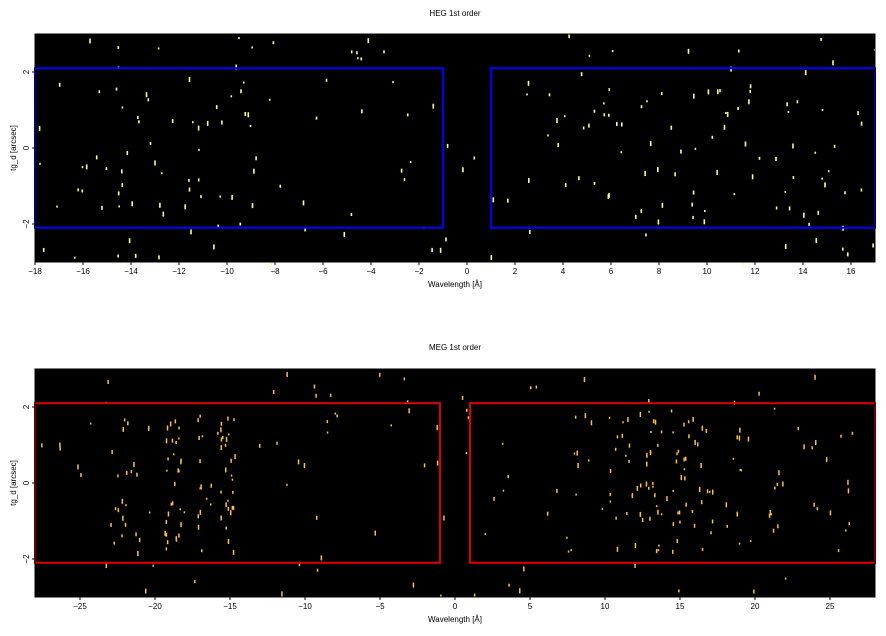  I want to click on y-tick-label: −2, so click(26, 559).